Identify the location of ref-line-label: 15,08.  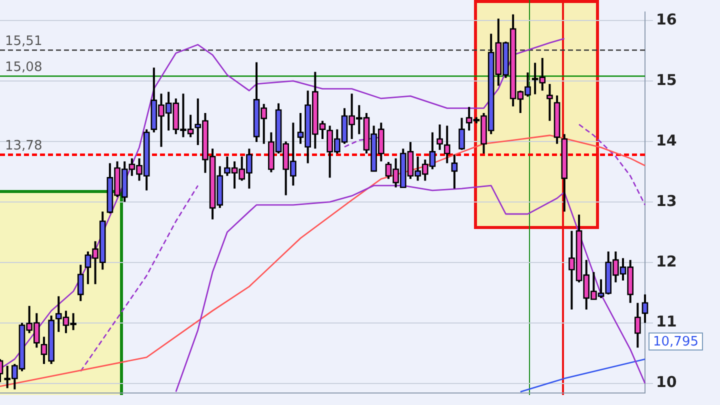
(23, 68).